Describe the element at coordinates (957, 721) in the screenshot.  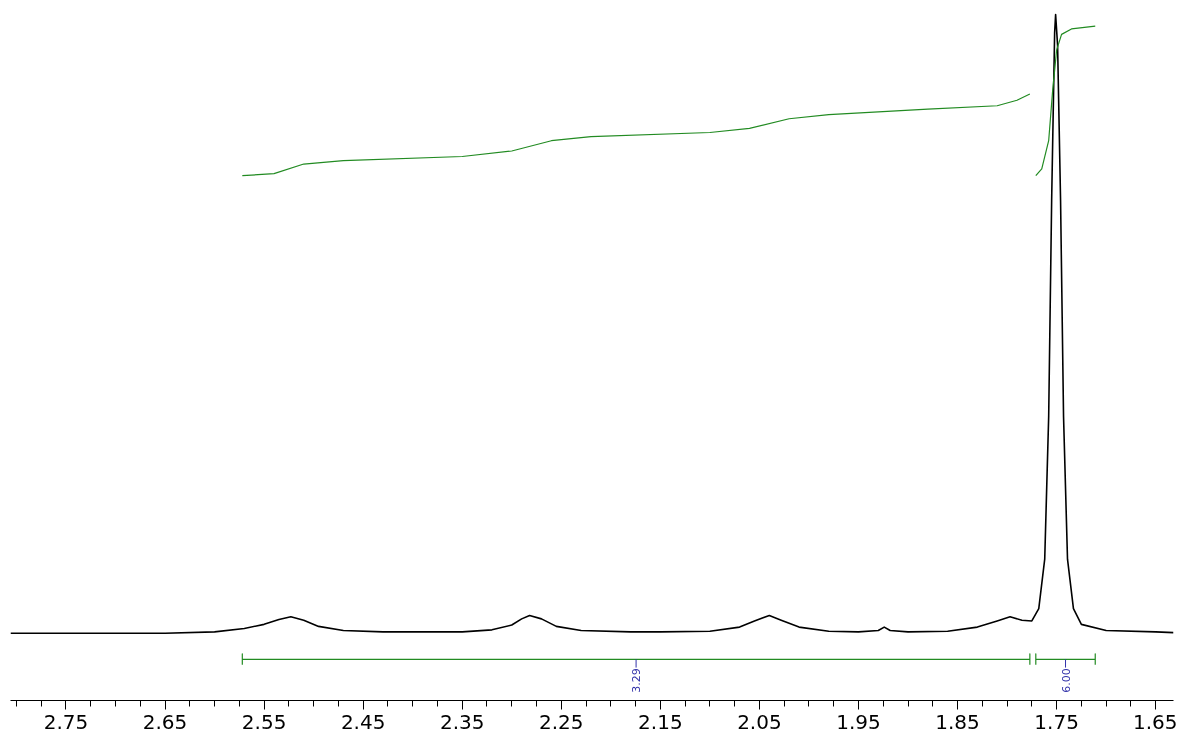
I see `x-tick-label: 1.85` at that location.